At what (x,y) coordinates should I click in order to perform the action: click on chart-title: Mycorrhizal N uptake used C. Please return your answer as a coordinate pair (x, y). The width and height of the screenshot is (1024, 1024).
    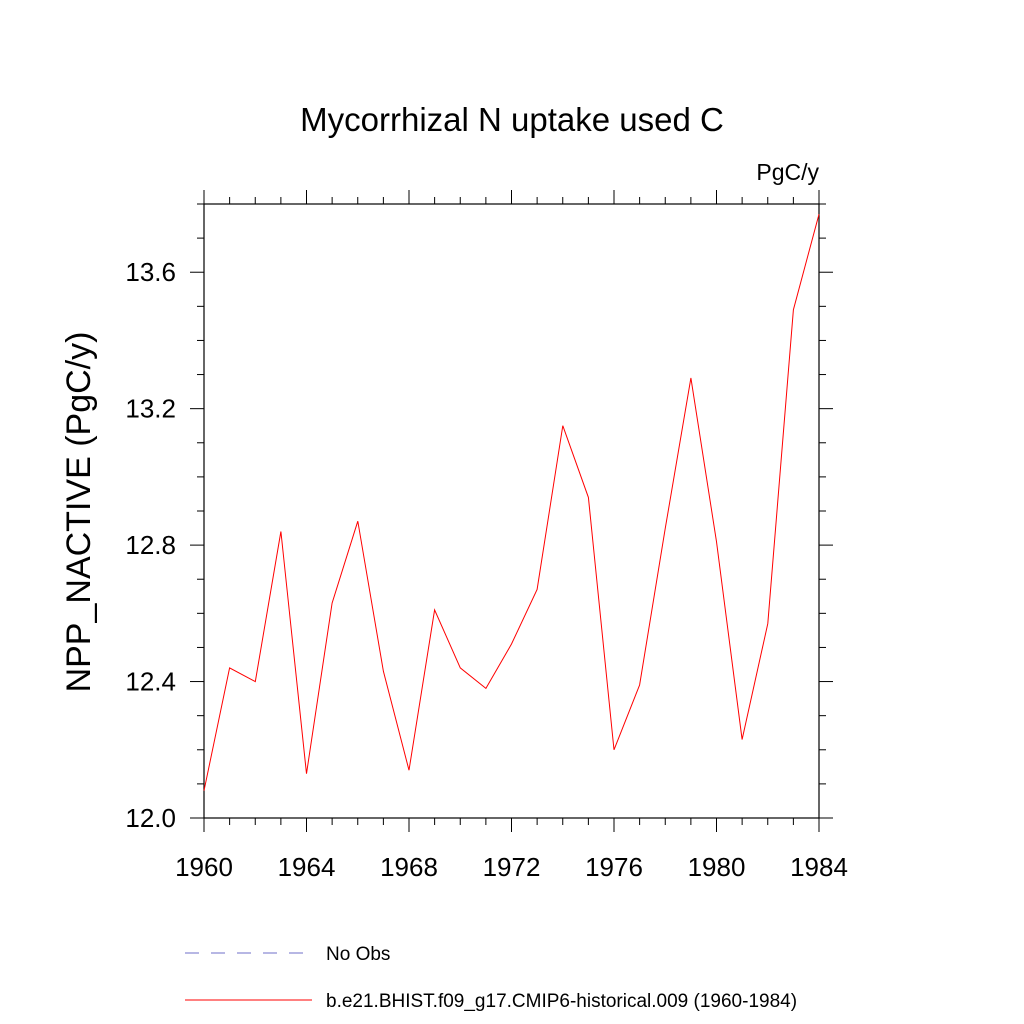
    Looking at the image, I should click on (512, 119).